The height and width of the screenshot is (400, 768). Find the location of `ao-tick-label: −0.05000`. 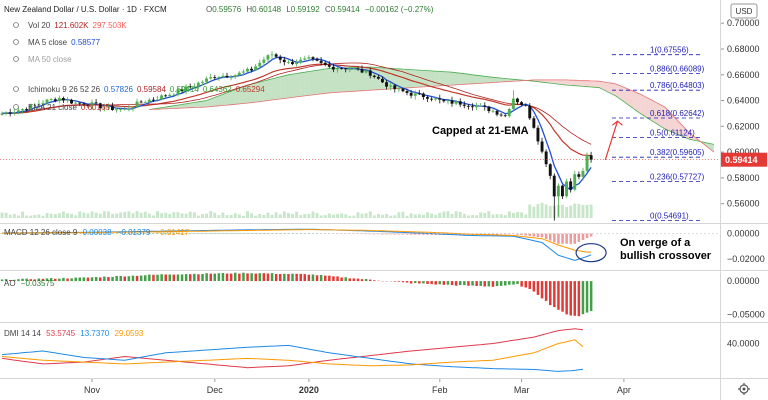

ao-tick-label: −0.05000 is located at coordinates (746, 315).